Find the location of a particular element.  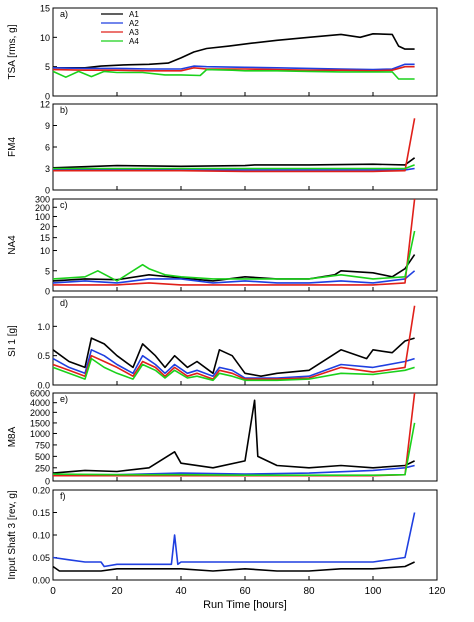

y-tick-label: 0.0 is located at coordinates (43, 386).